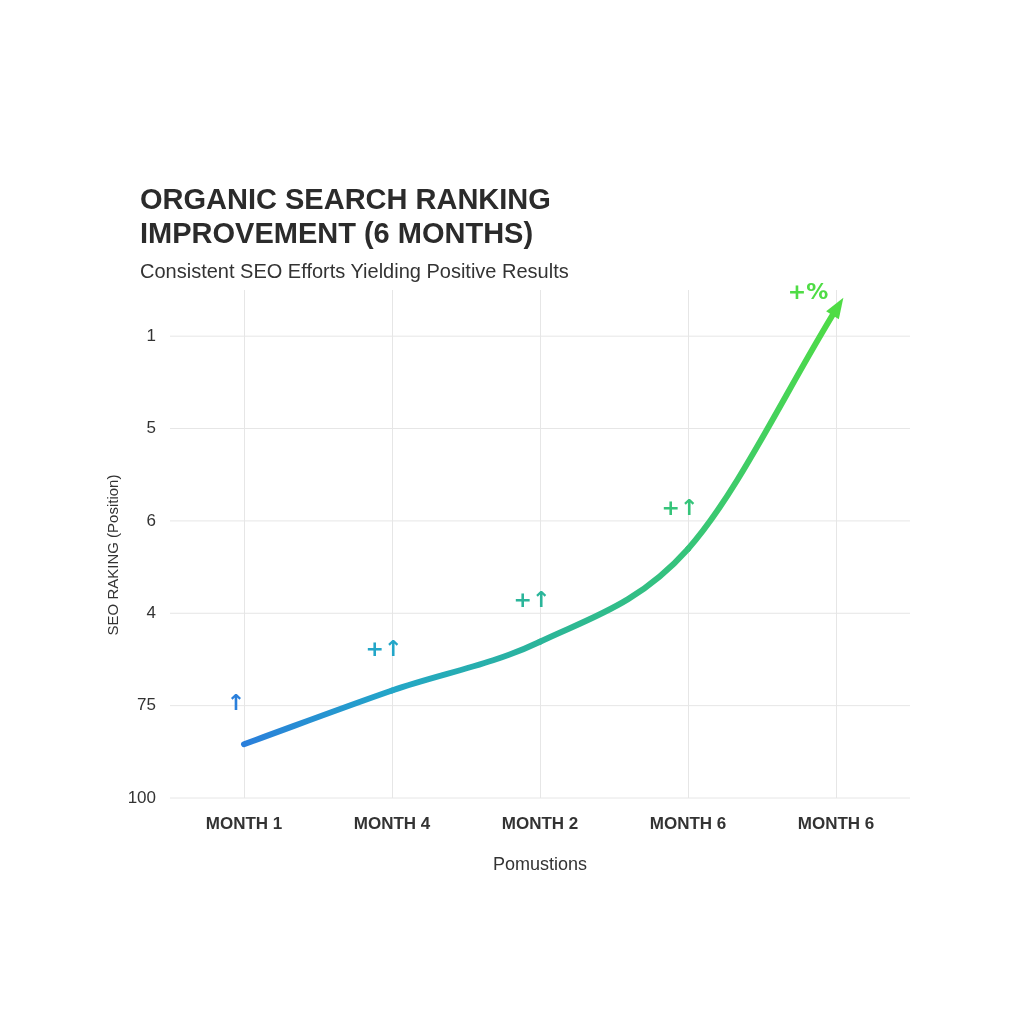 The height and width of the screenshot is (1024, 1024). What do you see at coordinates (540, 823) in the screenshot?
I see `x-tick-label: MONTH 2` at bounding box center [540, 823].